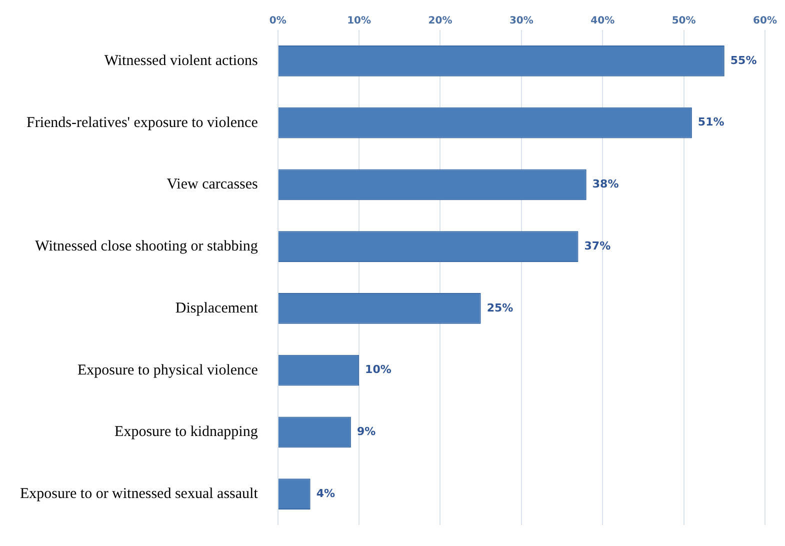 The width and height of the screenshot is (785, 546). What do you see at coordinates (597, 245) in the screenshot?
I see `data-label: 37%` at bounding box center [597, 245].